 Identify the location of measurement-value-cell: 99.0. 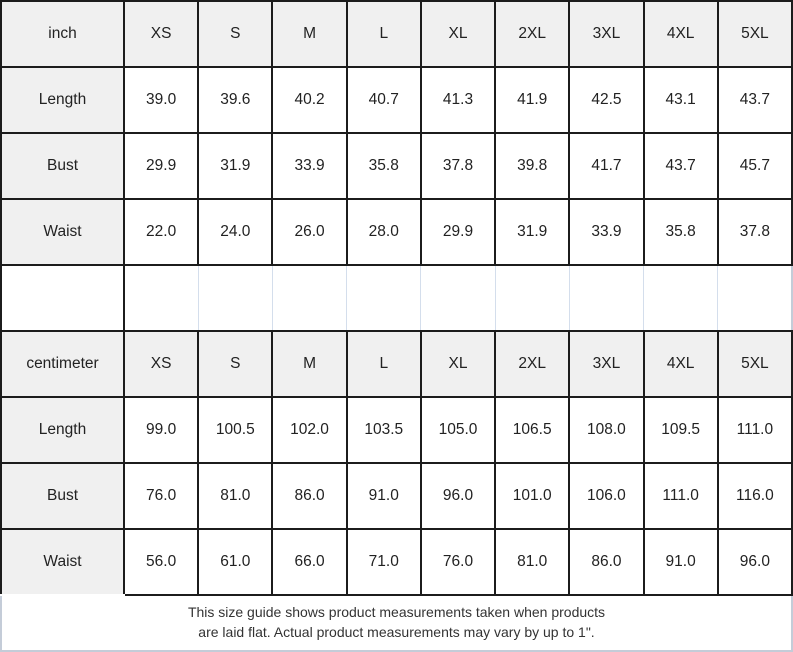
(161, 430).